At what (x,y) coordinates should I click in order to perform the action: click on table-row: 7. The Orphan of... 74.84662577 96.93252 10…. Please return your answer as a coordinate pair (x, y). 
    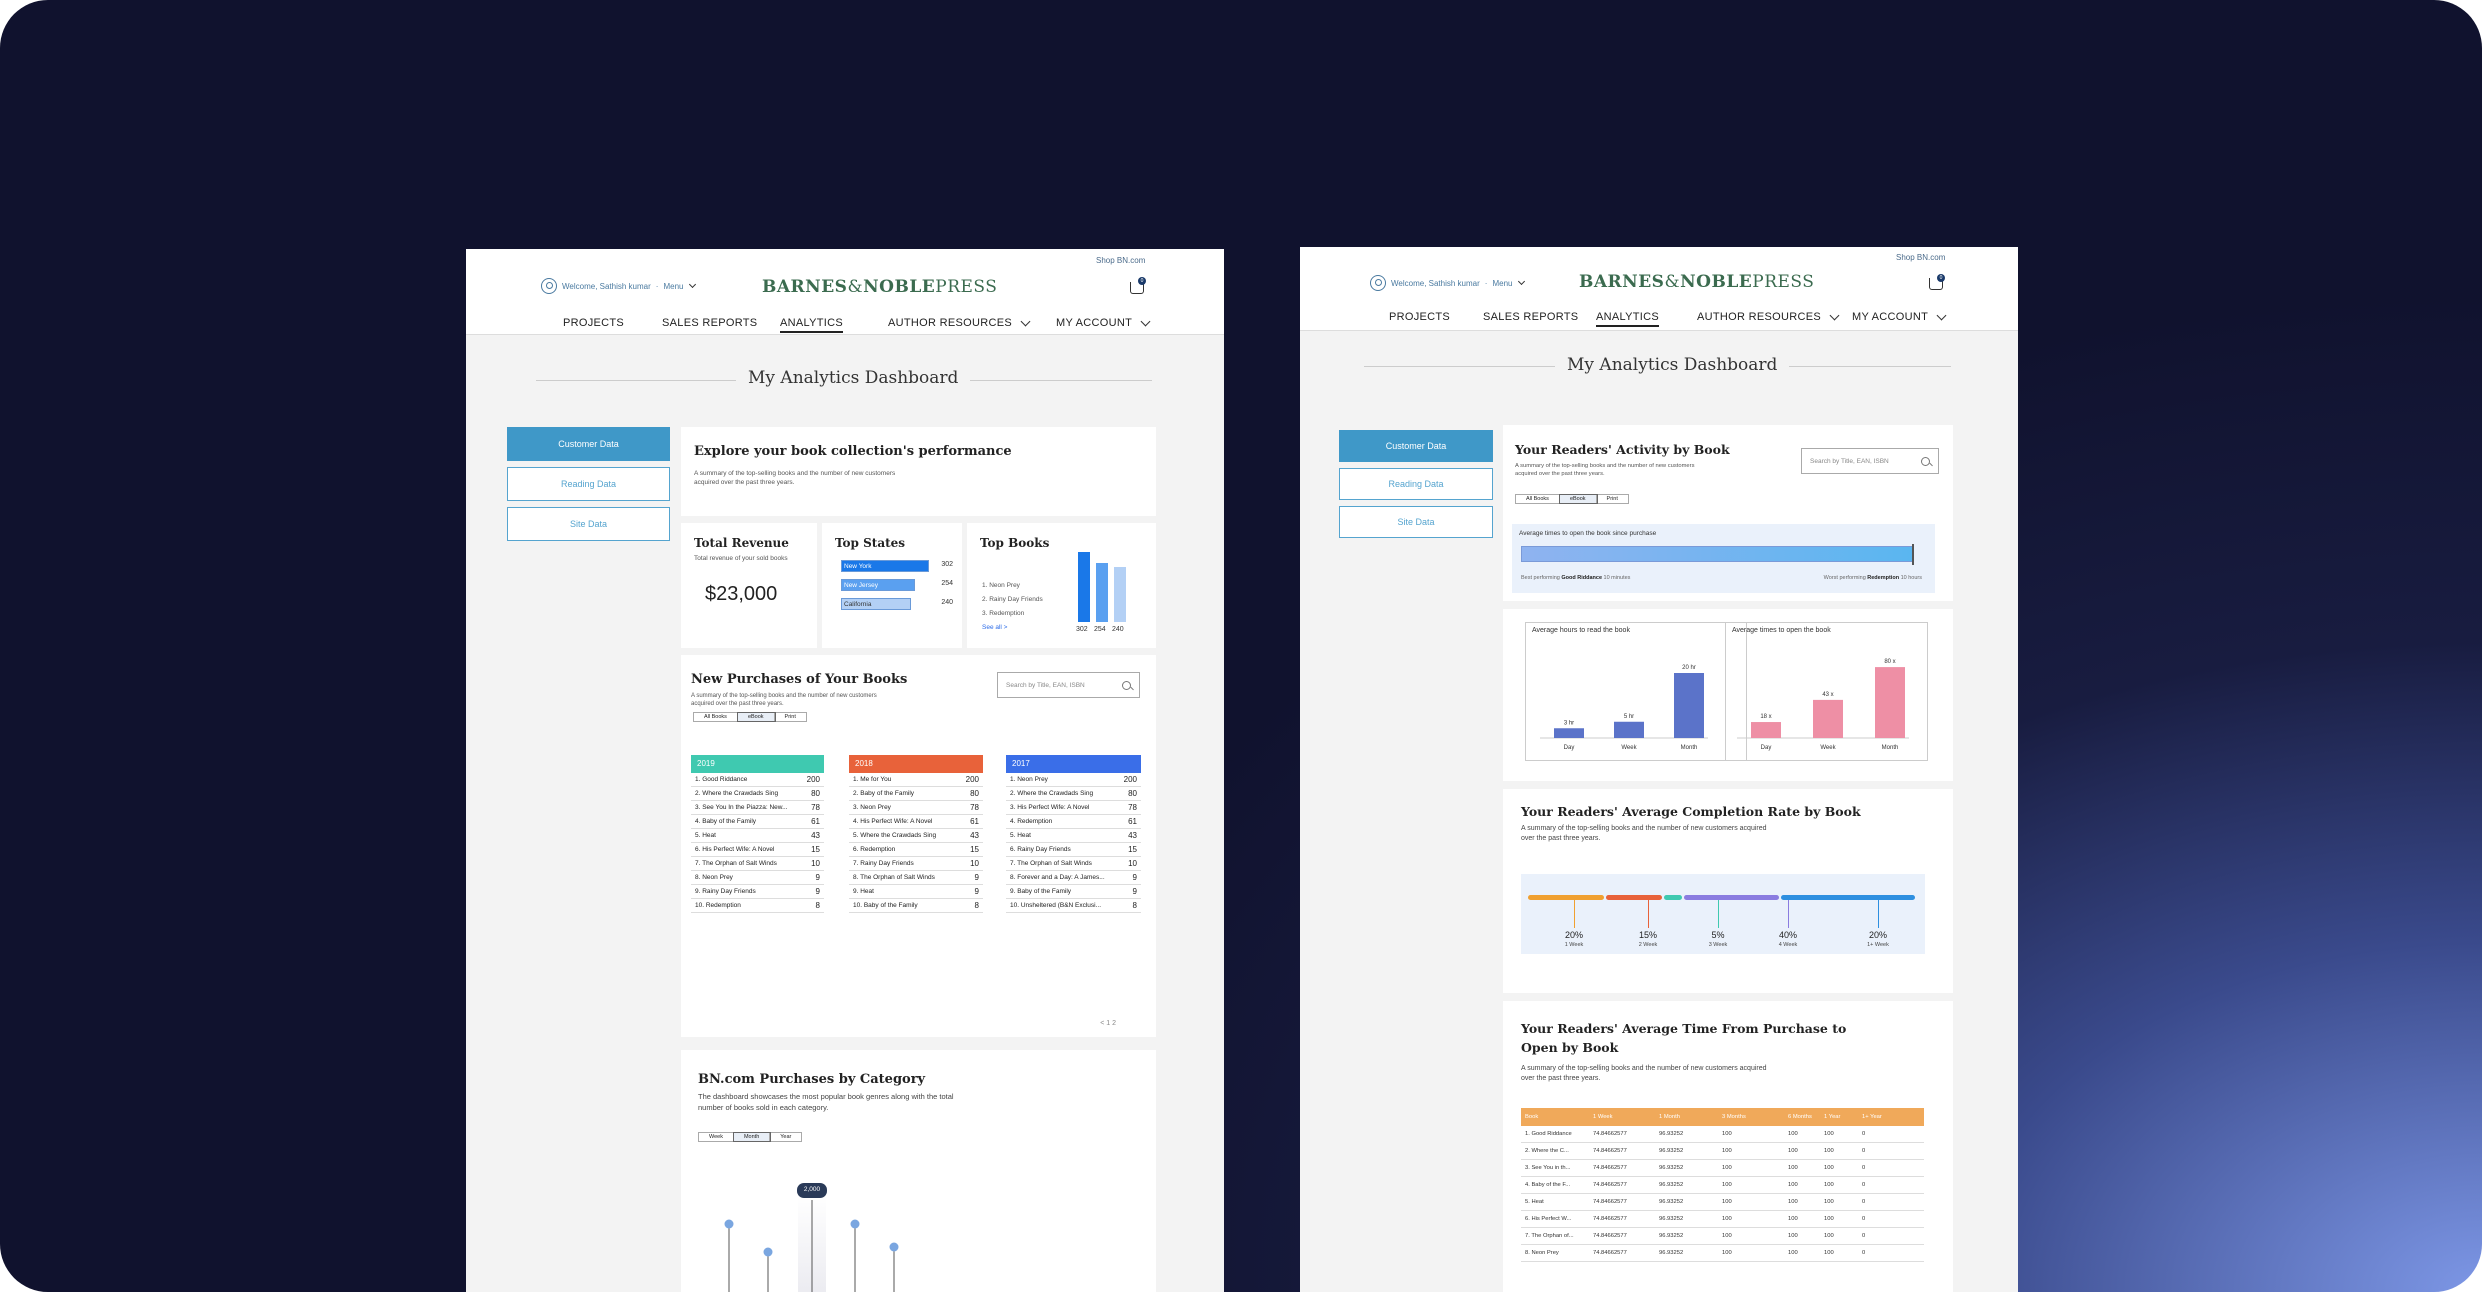
    Looking at the image, I should click on (1722, 1236).